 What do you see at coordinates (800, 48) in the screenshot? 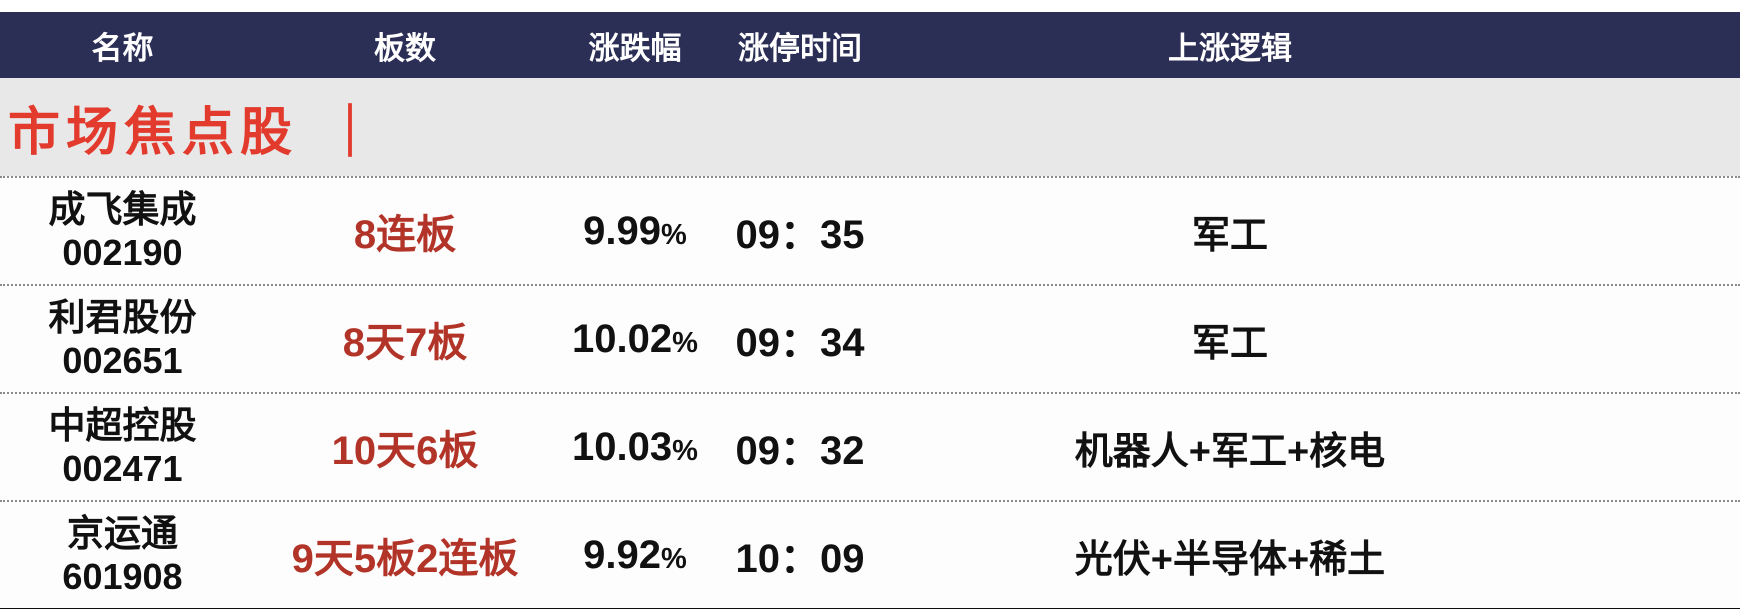
I see `column-header-time: 涨停时间` at bounding box center [800, 48].